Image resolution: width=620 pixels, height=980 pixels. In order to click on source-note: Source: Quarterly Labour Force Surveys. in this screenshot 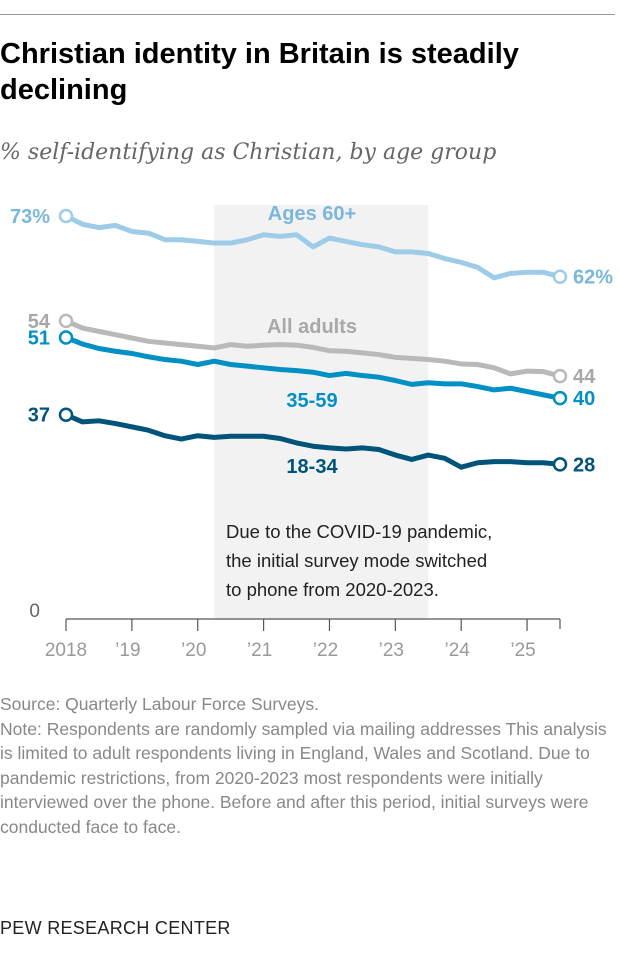, I will do `click(160, 704)`.